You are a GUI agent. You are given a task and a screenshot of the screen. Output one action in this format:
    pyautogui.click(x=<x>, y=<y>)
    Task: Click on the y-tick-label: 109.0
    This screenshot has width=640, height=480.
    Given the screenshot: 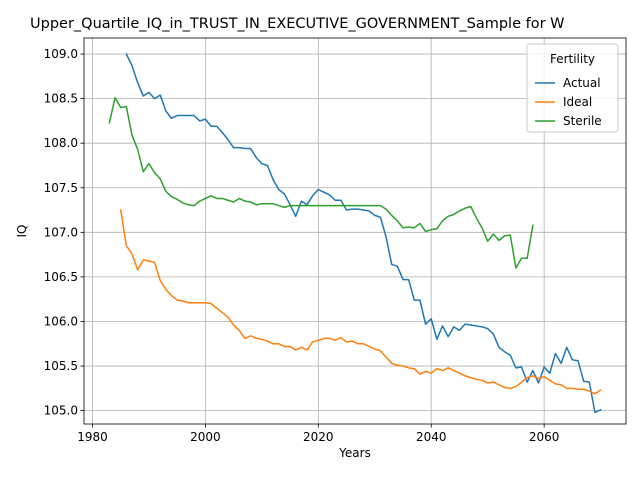 What is the action you would take?
    pyautogui.click(x=61, y=54)
    